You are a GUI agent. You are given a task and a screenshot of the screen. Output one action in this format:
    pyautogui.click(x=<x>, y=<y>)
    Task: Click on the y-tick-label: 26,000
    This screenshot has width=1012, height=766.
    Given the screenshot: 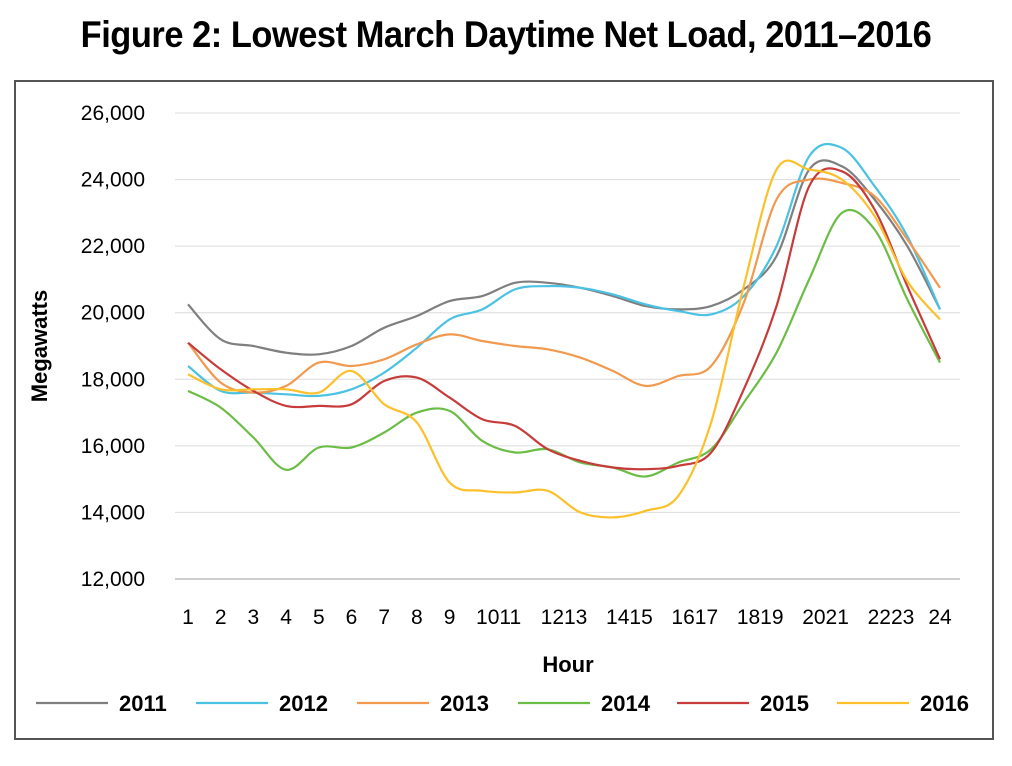 What is the action you would take?
    pyautogui.click(x=113, y=113)
    